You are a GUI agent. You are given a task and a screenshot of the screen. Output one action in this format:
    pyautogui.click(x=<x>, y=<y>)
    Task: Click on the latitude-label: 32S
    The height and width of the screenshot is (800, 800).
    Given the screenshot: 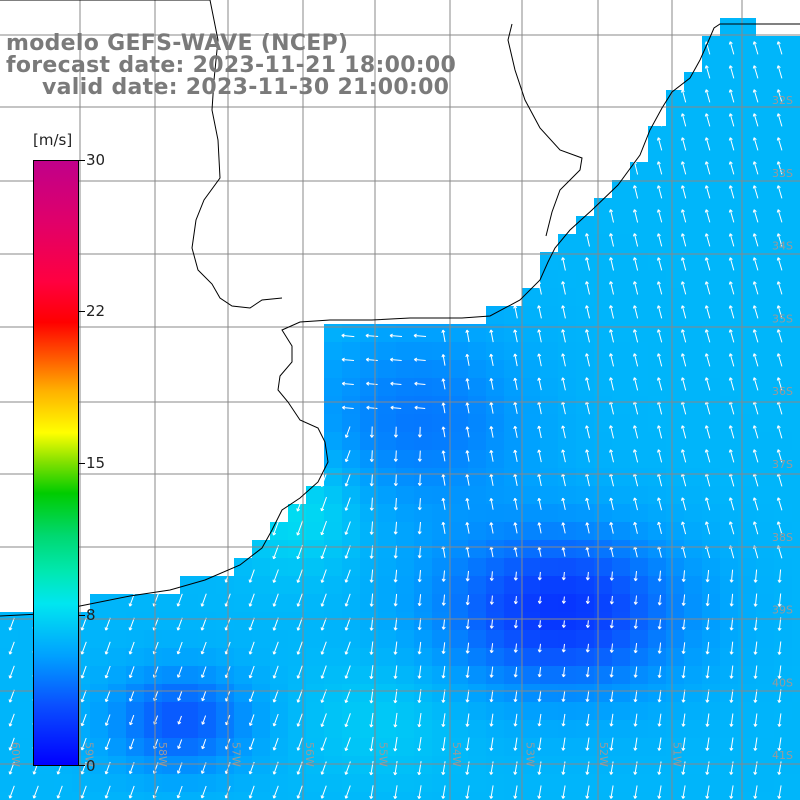 What is the action you would take?
    pyautogui.click(x=782, y=100)
    